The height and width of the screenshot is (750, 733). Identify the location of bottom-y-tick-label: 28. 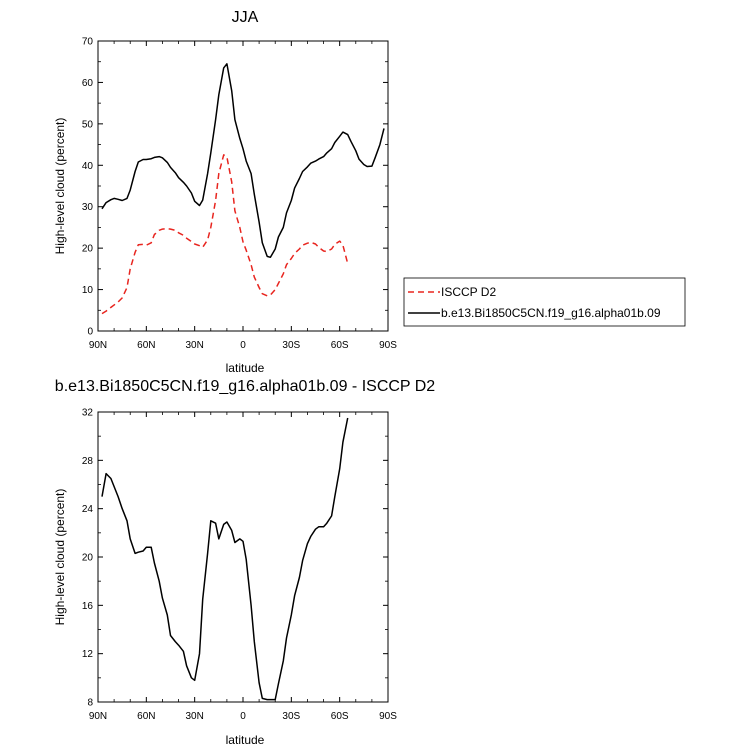
(88, 461).